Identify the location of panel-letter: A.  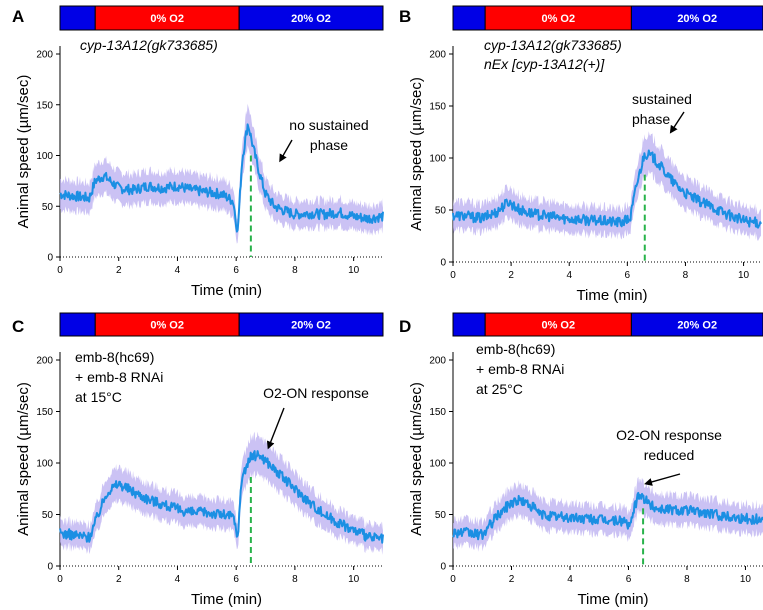
(18, 16).